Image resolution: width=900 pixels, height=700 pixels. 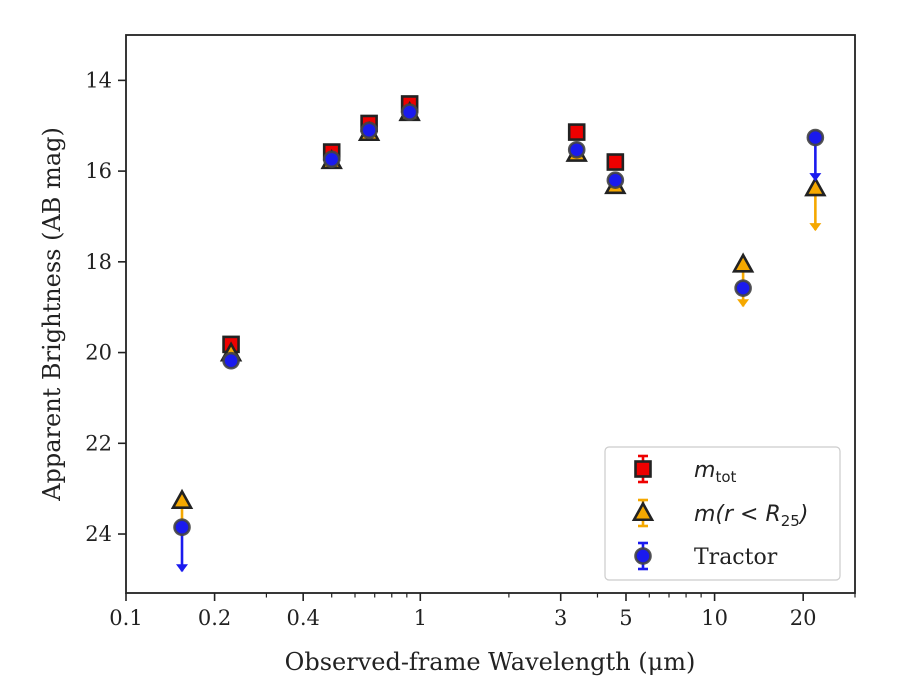 What do you see at coordinates (751, 516) in the screenshot?
I see `legend-label-mr25: m(r < R25)` at bounding box center [751, 516].